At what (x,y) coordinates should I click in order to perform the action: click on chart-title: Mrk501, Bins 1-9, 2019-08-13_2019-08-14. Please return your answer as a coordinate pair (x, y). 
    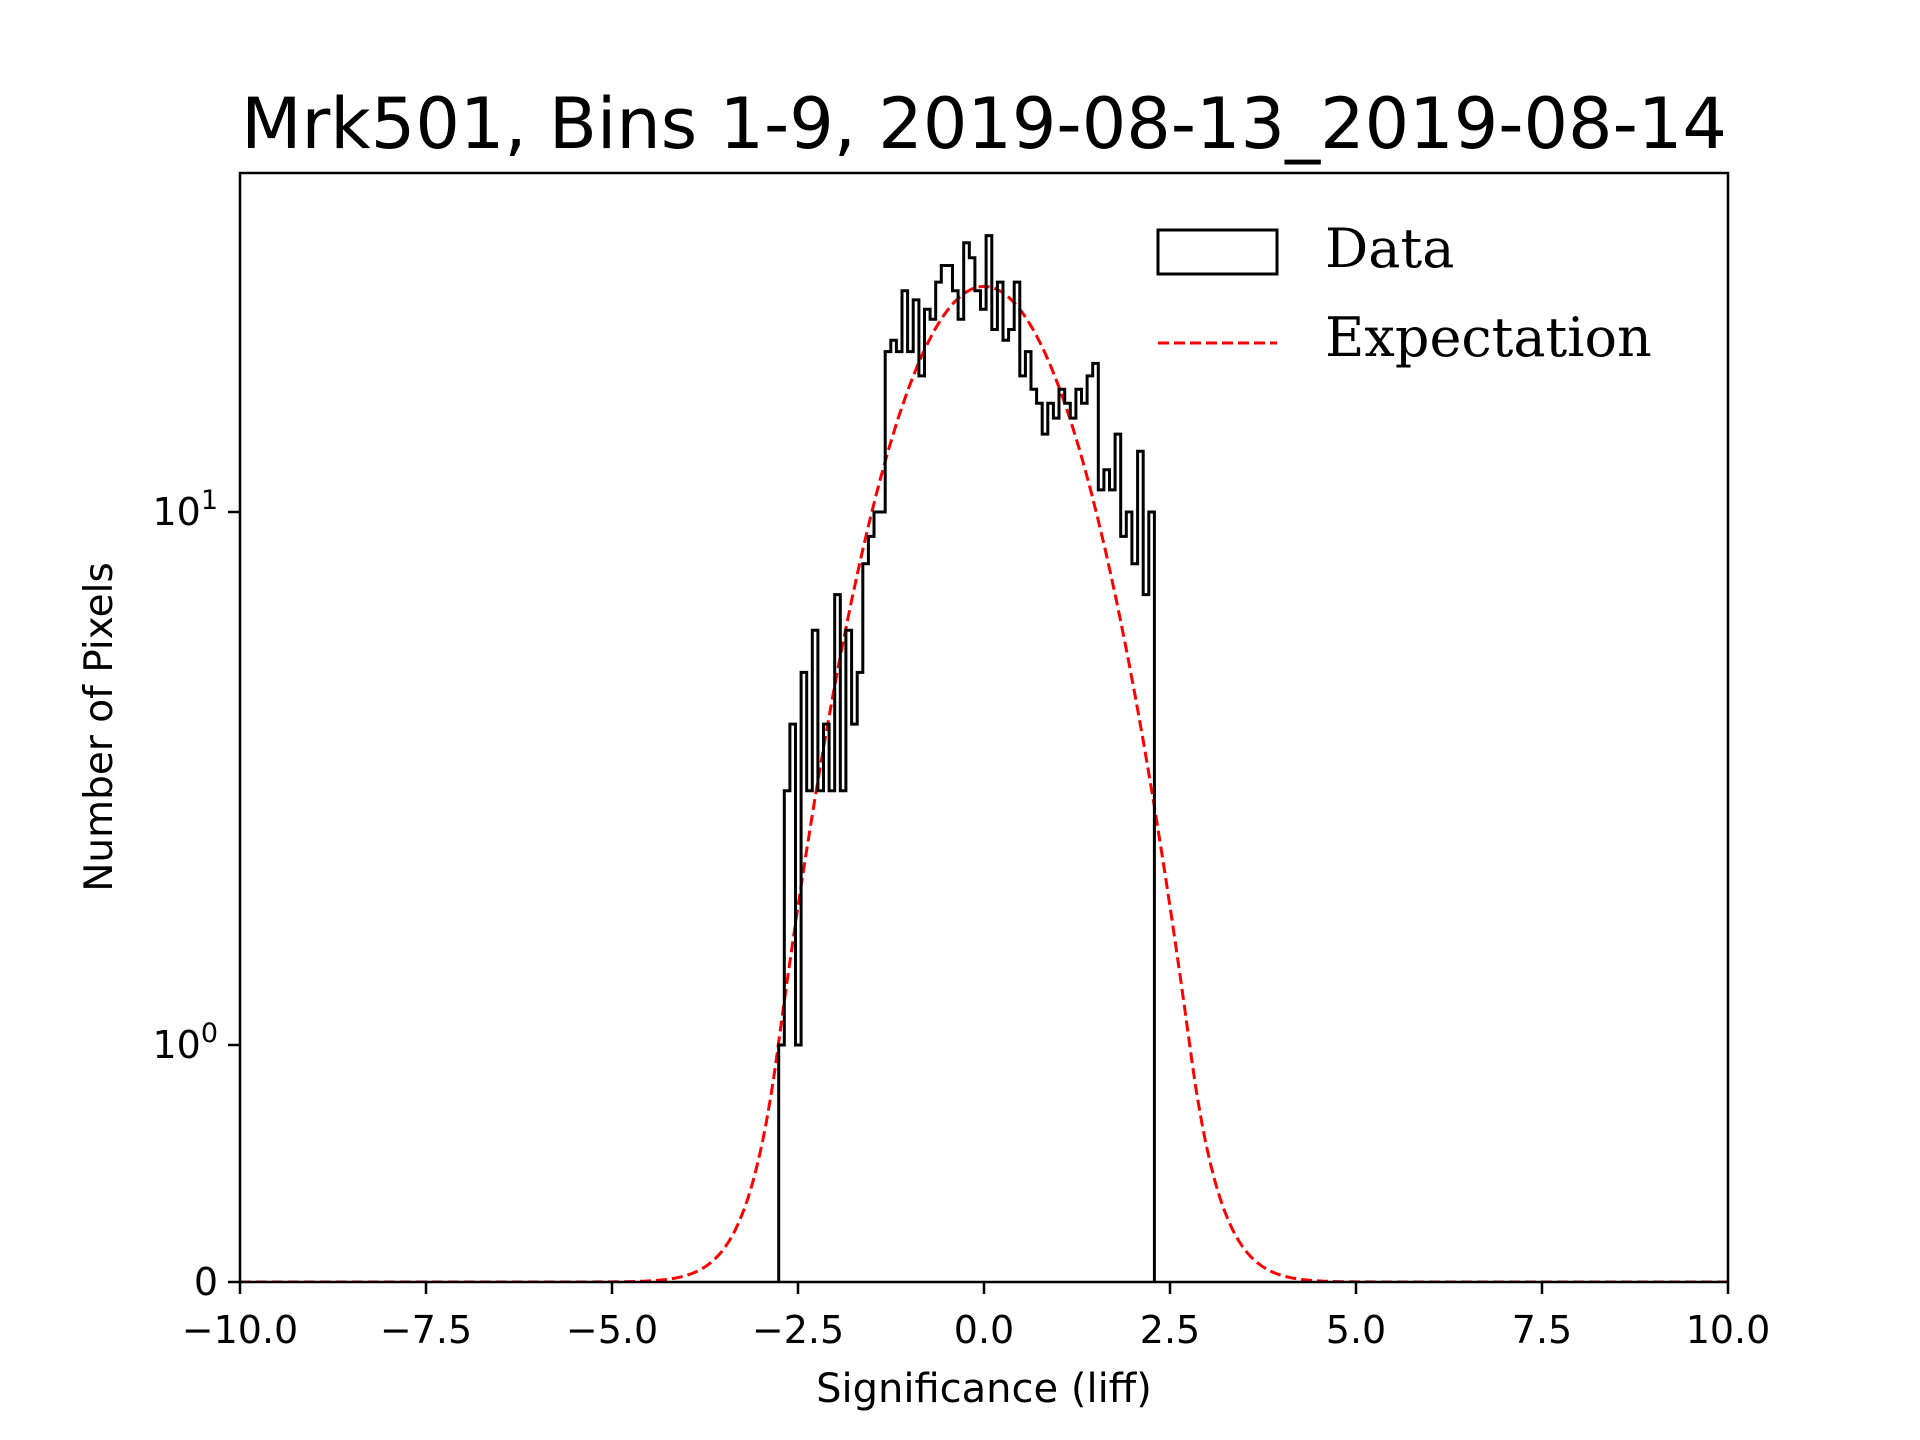
    Looking at the image, I should click on (984, 124).